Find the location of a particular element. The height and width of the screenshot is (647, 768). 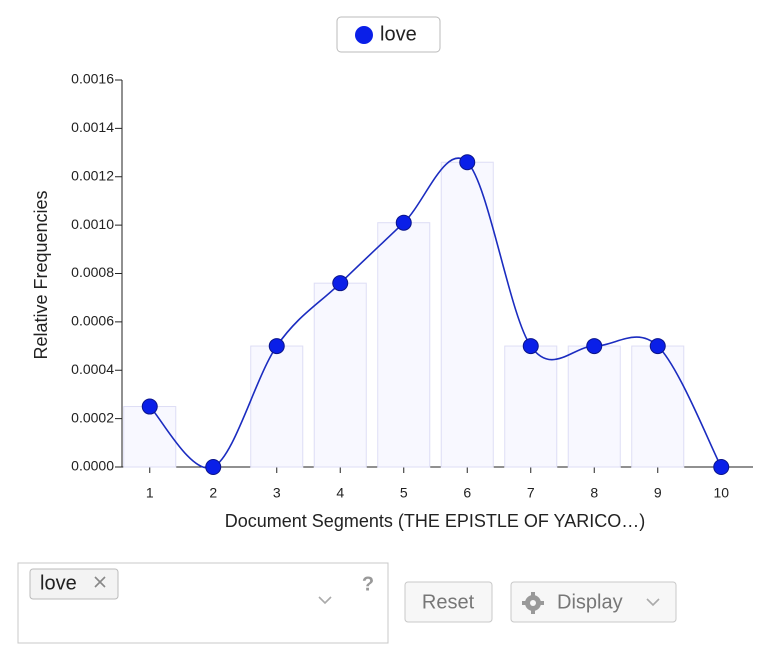

reset-button is located at coordinates (448, 602).